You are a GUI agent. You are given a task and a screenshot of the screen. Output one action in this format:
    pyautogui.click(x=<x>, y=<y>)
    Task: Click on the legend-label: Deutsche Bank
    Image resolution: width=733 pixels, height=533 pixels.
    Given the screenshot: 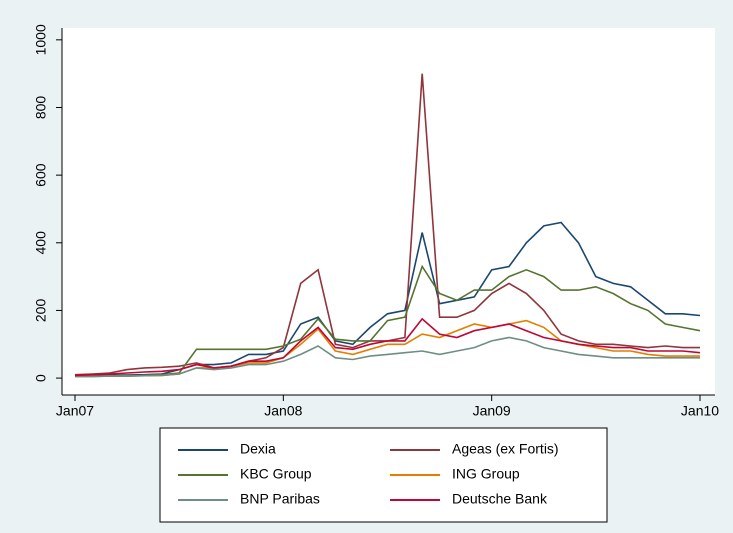 What is the action you would take?
    pyautogui.click(x=500, y=499)
    